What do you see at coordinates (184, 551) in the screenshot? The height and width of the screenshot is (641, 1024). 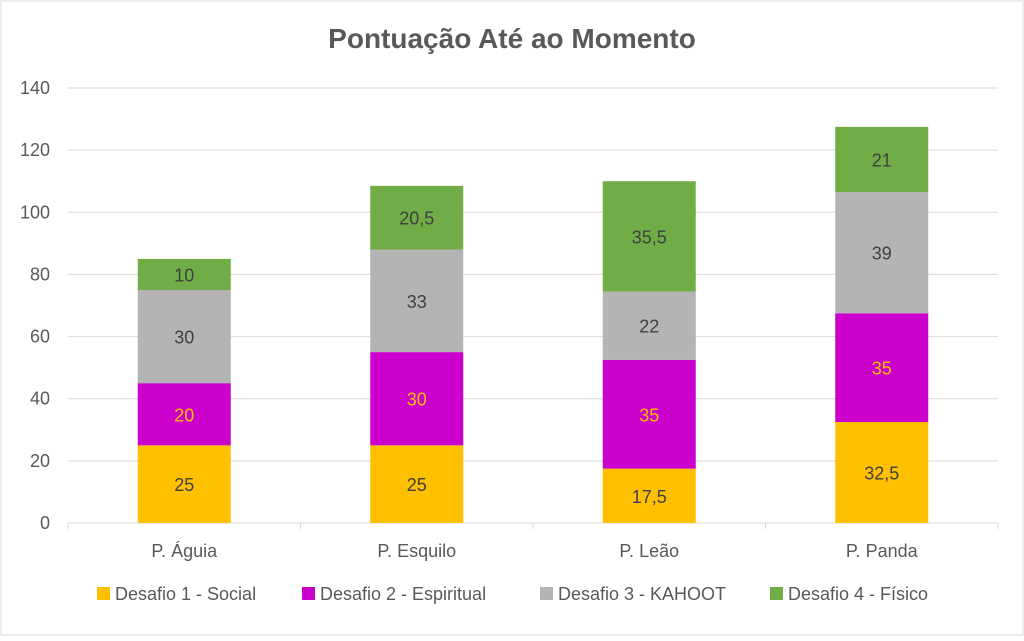 I see `x-tick-label: P. Águia` at bounding box center [184, 551].